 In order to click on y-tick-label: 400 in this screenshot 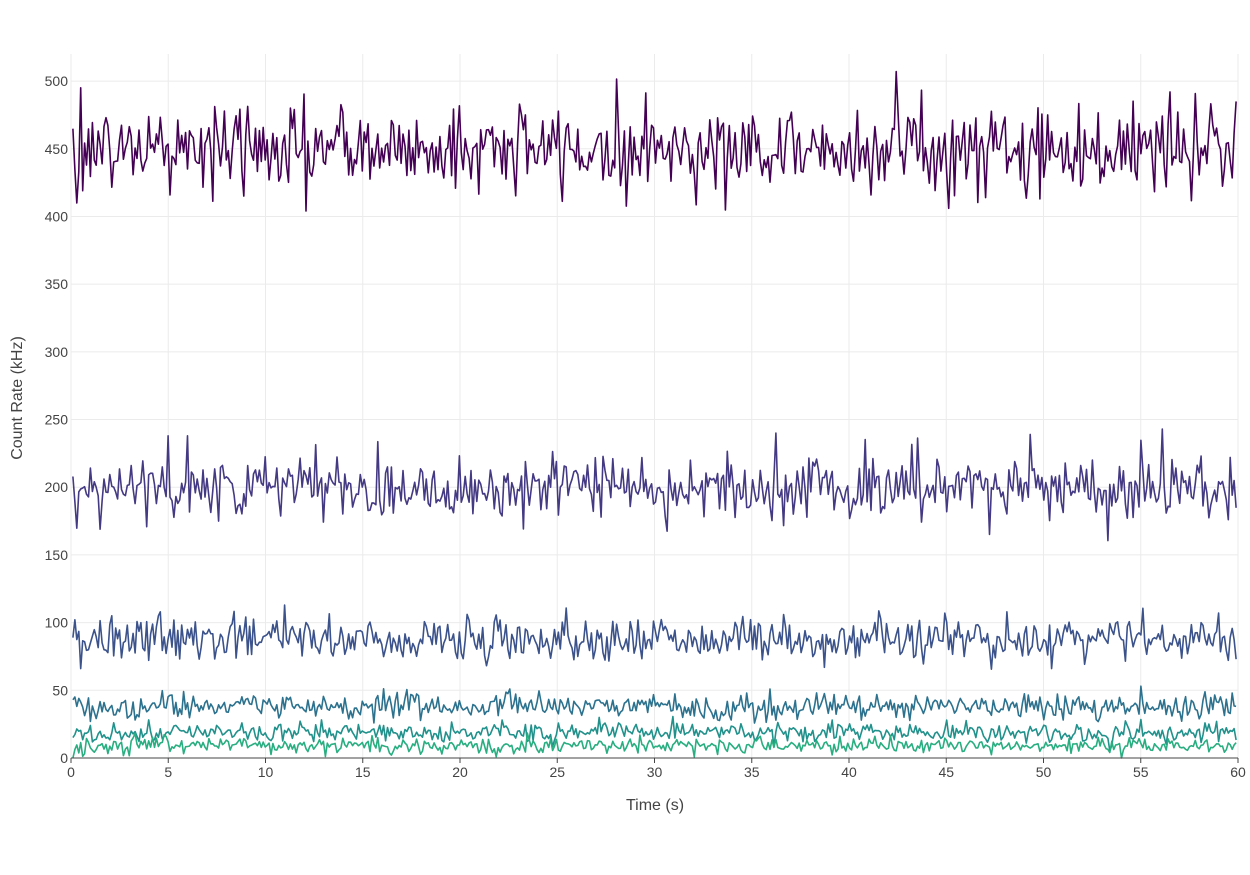, I will do `click(57, 216)`.